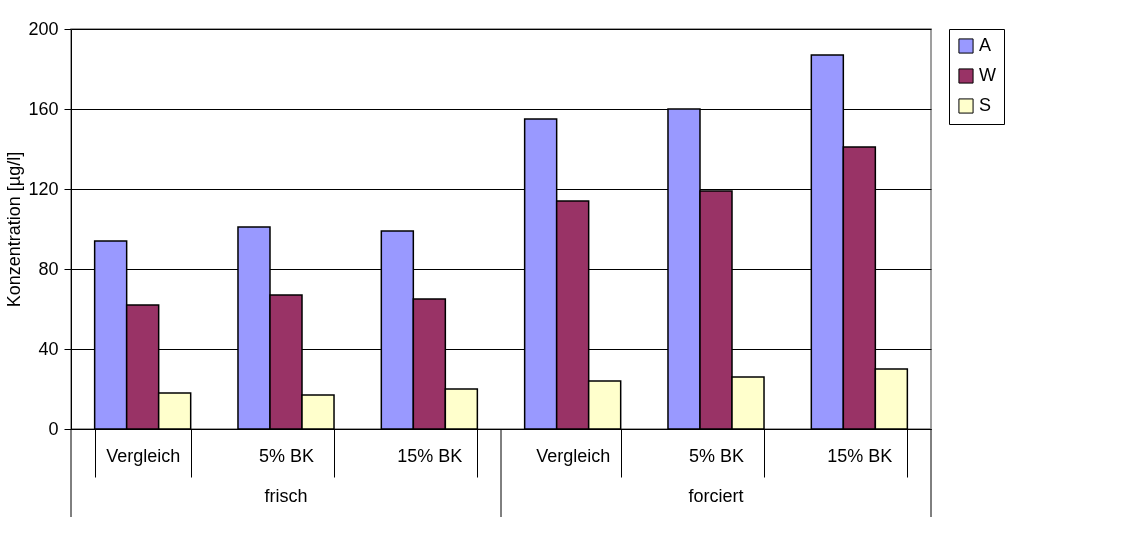  I want to click on y-tick-label: 160, so click(43, 108).